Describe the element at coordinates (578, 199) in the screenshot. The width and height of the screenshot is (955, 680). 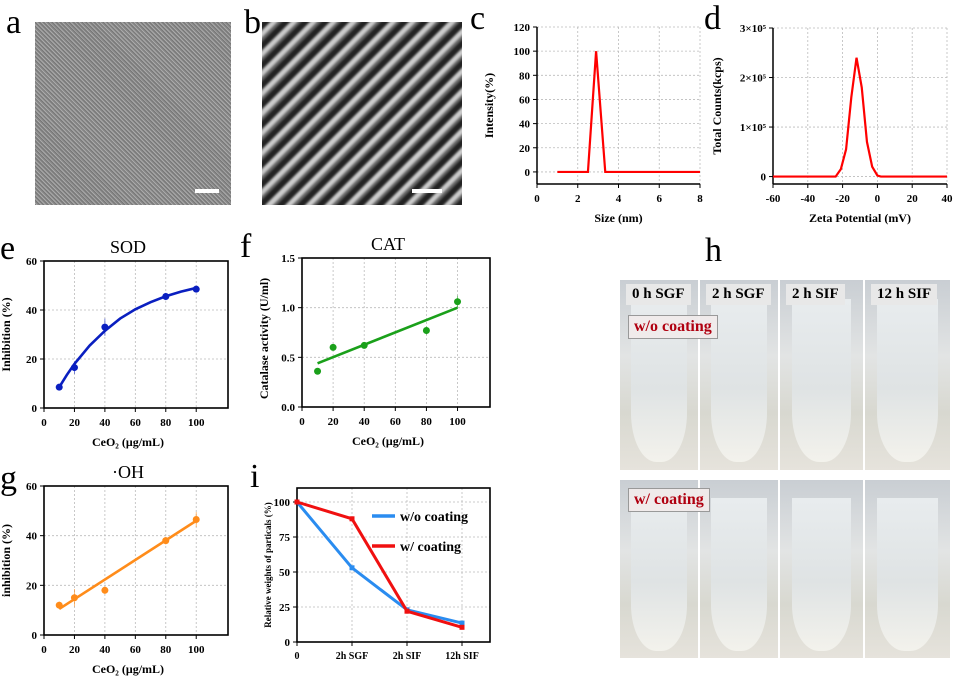
I see `x-tick-label: 2` at that location.